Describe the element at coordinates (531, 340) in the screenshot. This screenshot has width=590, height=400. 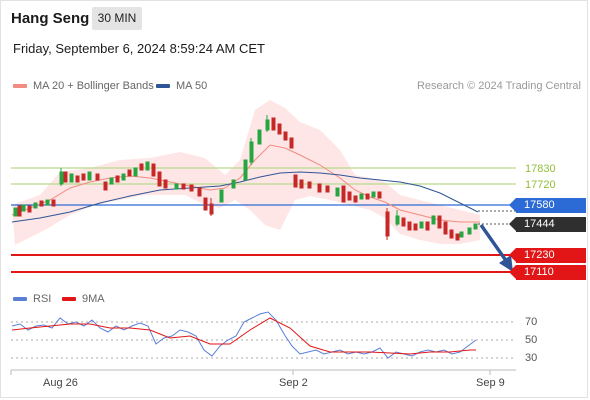
I see `rsi-tick-50: 50` at that location.